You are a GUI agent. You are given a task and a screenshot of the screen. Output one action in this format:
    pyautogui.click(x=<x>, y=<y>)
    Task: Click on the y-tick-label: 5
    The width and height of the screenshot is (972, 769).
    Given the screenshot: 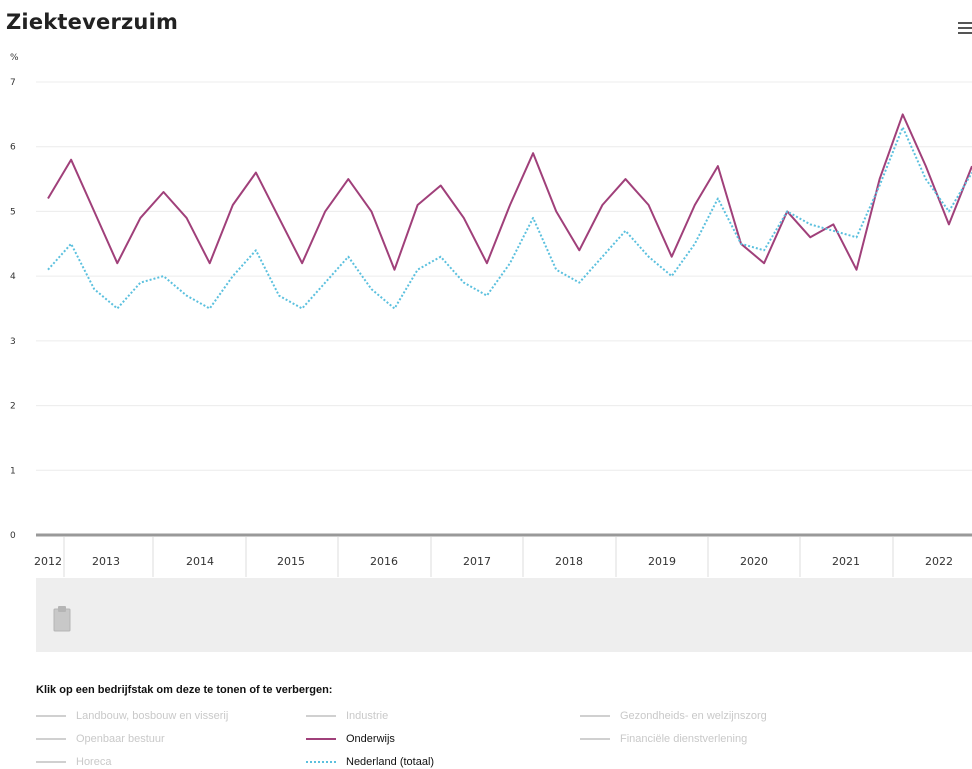 What is the action you would take?
    pyautogui.click(x=13, y=212)
    